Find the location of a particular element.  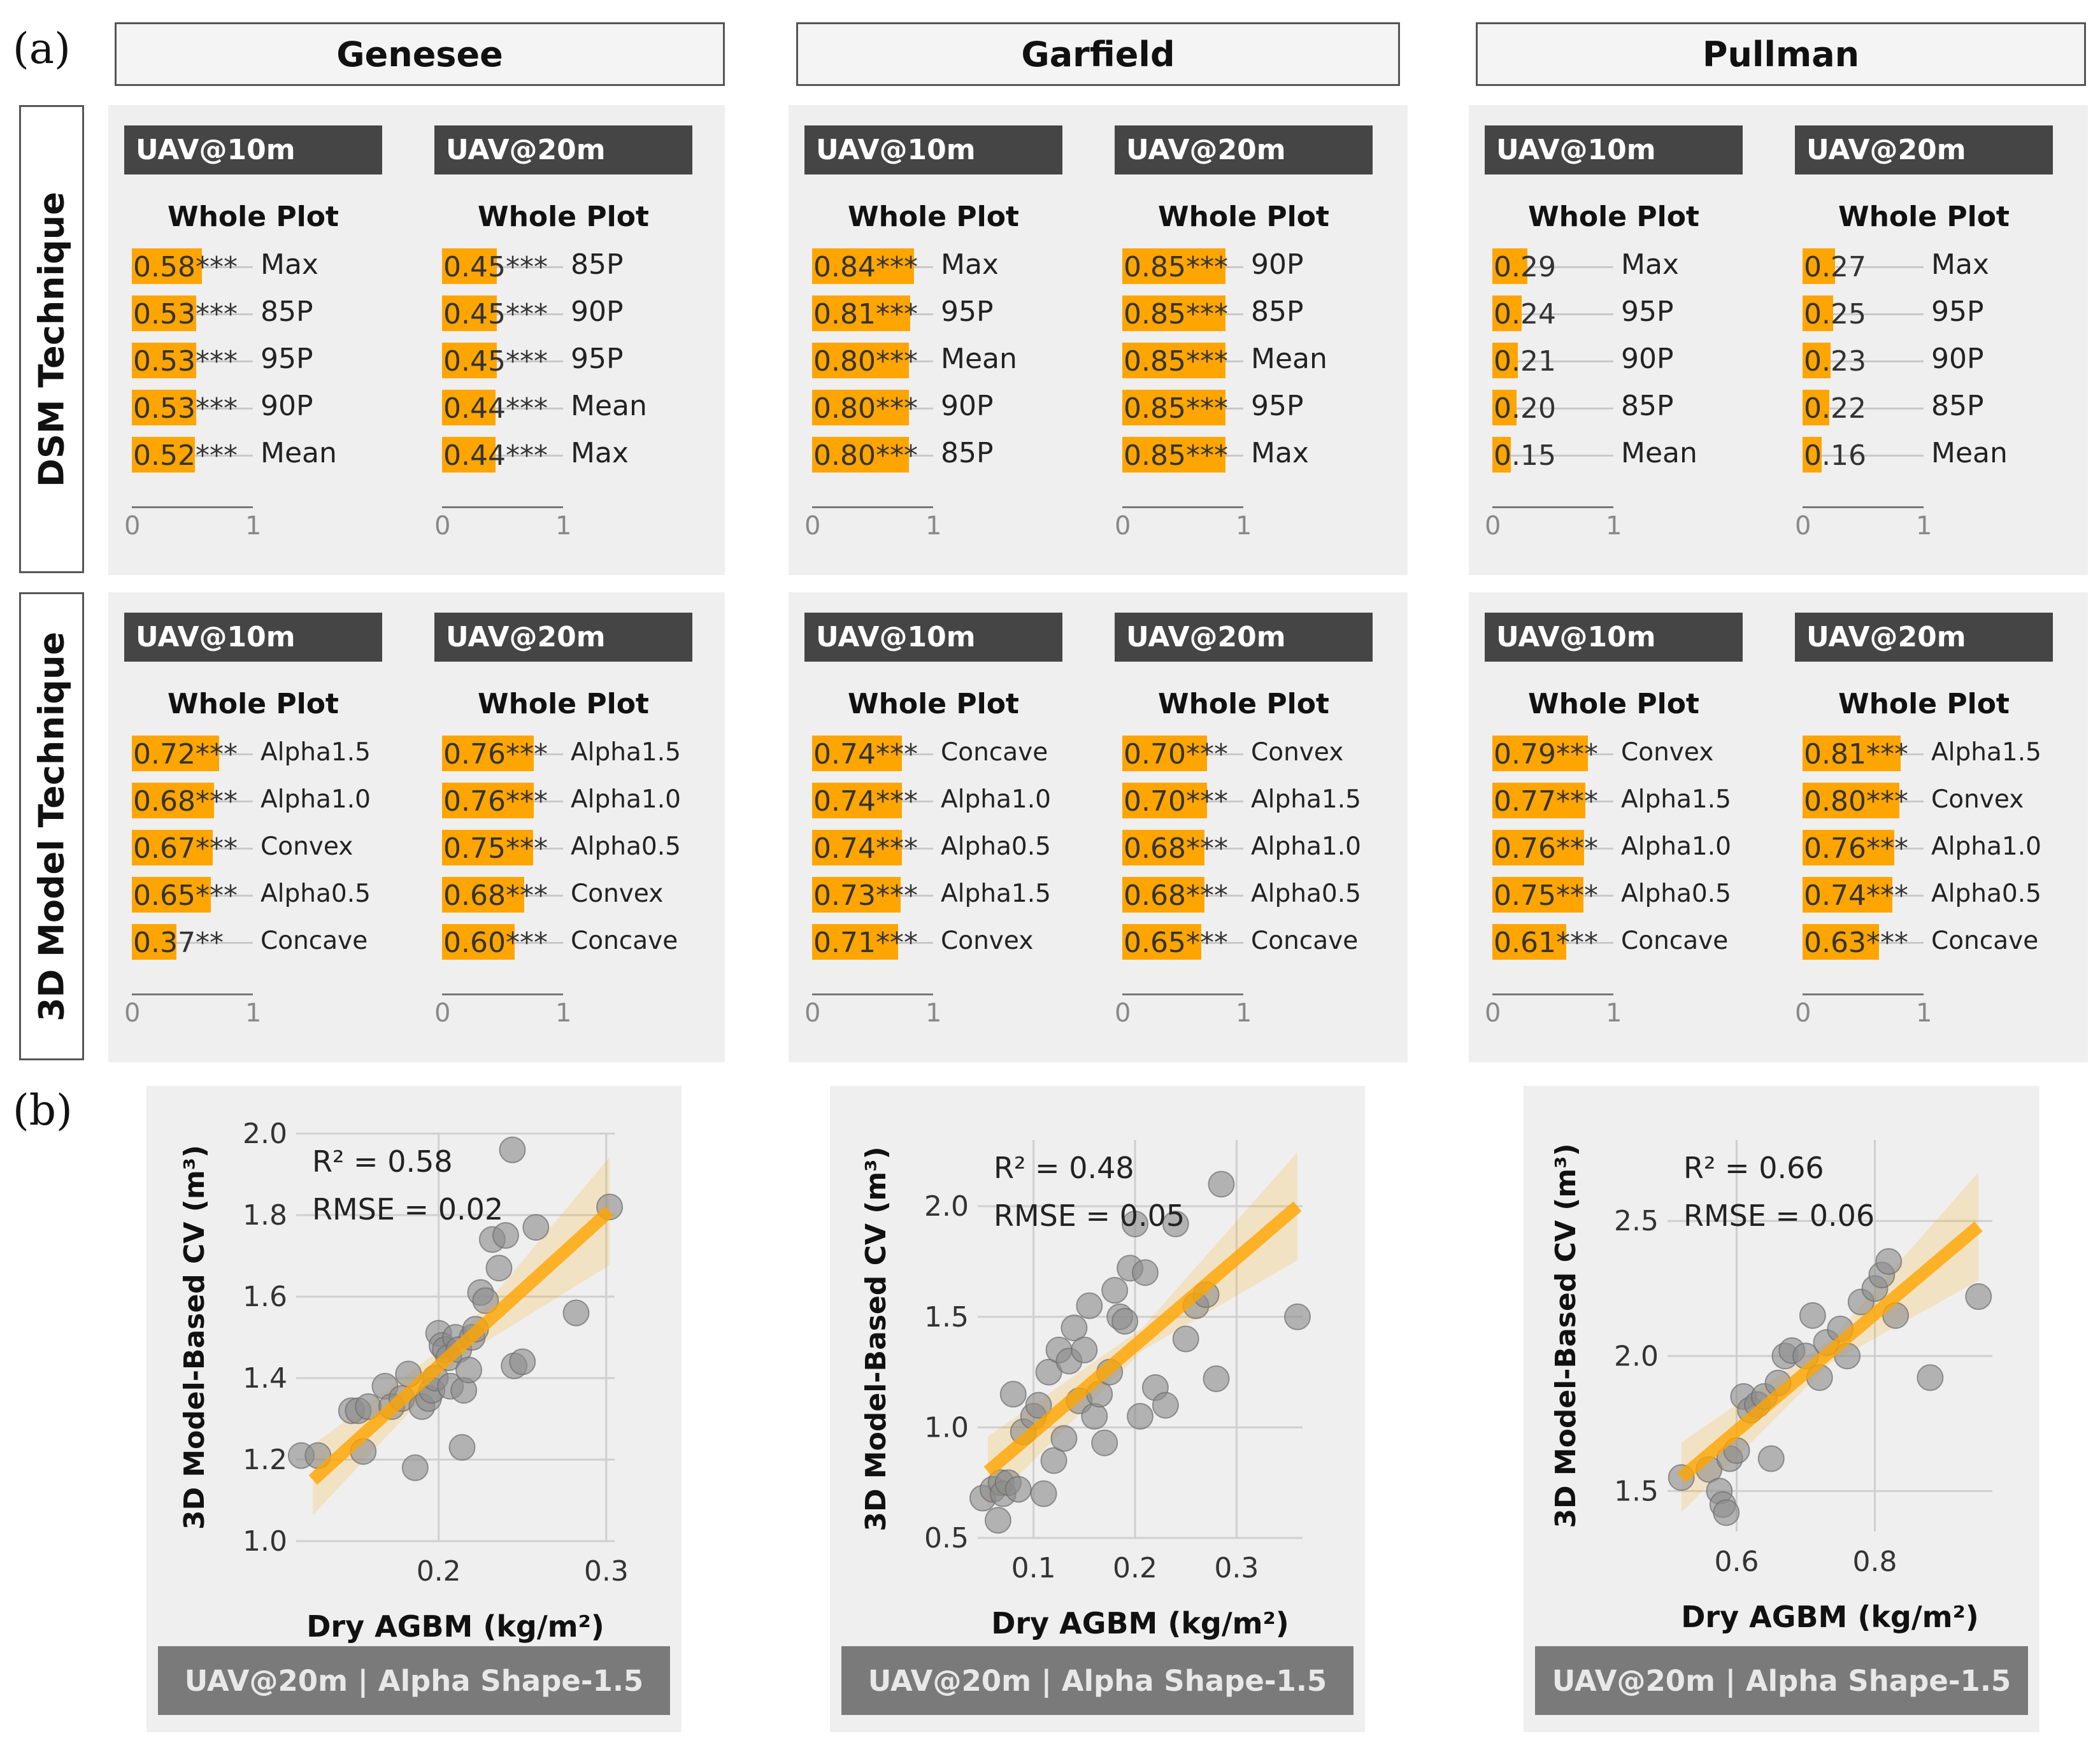

bar-chart-garfield-3d-uav-10m-x-axis is located at coordinates (872, 994).